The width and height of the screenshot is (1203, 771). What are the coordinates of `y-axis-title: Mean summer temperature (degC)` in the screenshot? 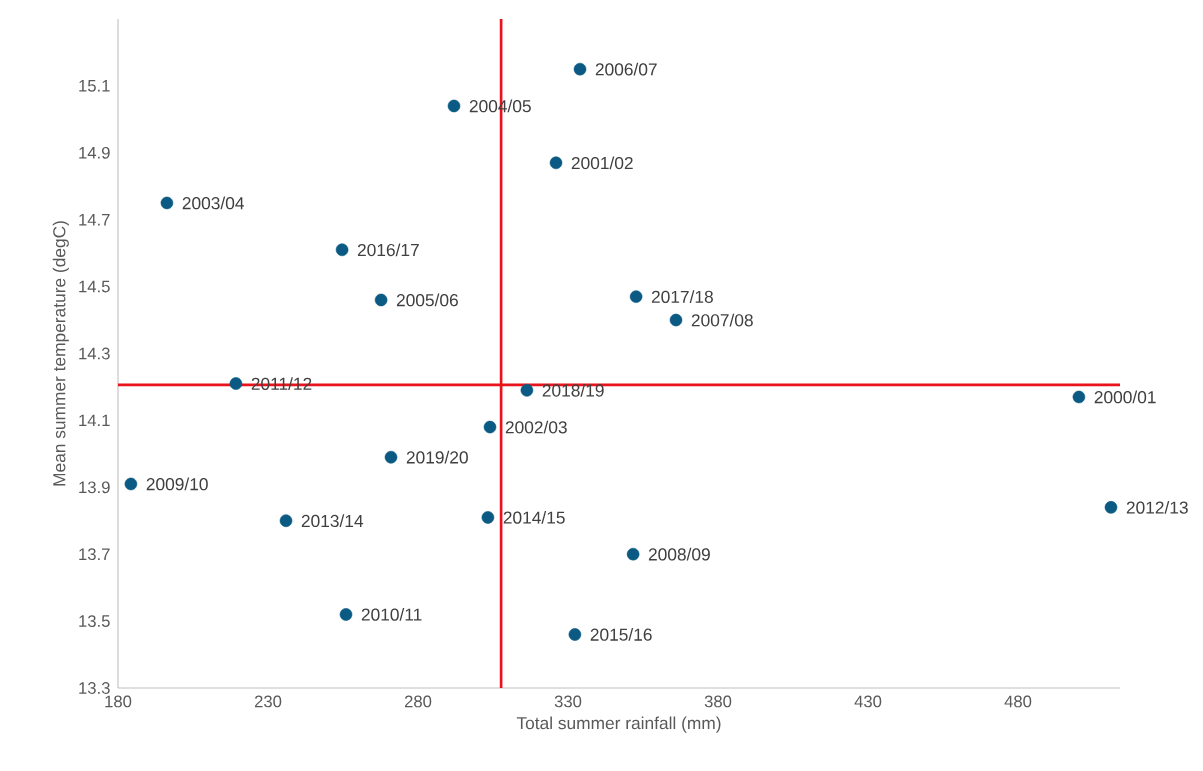 It's located at (60, 353).